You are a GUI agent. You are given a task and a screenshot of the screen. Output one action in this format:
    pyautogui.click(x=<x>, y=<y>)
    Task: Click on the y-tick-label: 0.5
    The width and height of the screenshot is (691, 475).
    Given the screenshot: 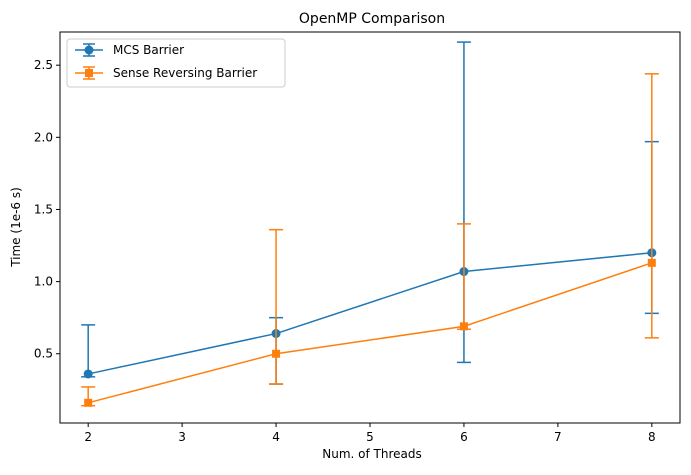 What is the action you would take?
    pyautogui.click(x=43, y=354)
    